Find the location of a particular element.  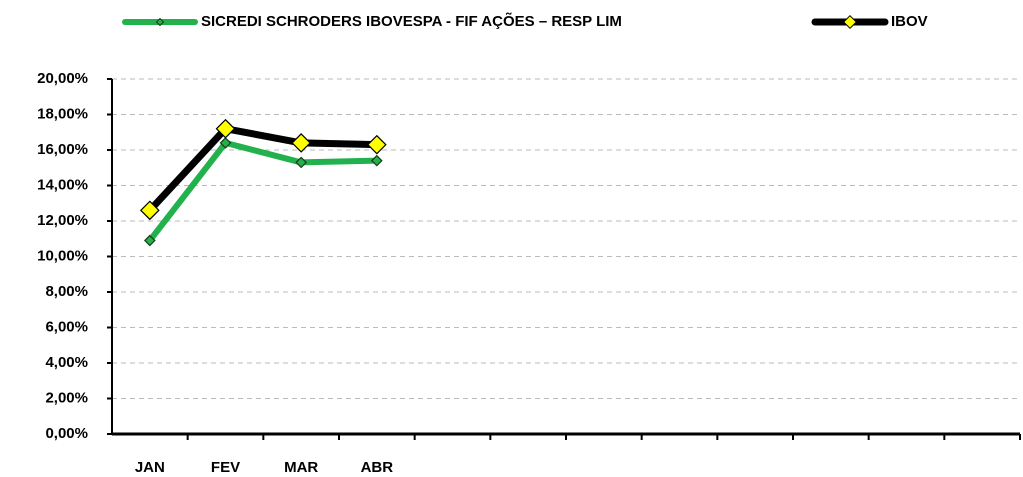

y-tick-label: 12,00% is located at coordinates (62, 220).